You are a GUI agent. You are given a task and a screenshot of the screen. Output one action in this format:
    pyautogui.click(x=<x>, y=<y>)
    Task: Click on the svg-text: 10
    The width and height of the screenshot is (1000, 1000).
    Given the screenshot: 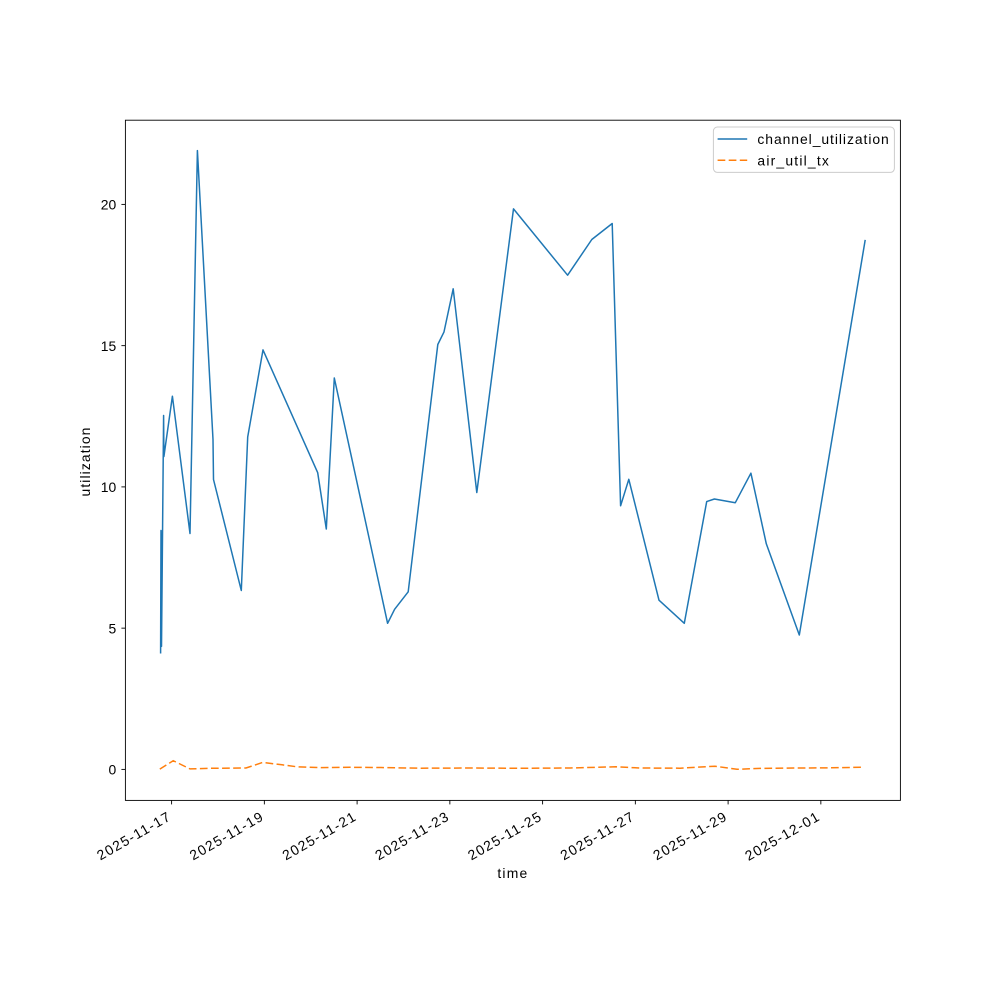 What is the action you would take?
    pyautogui.click(x=109, y=487)
    